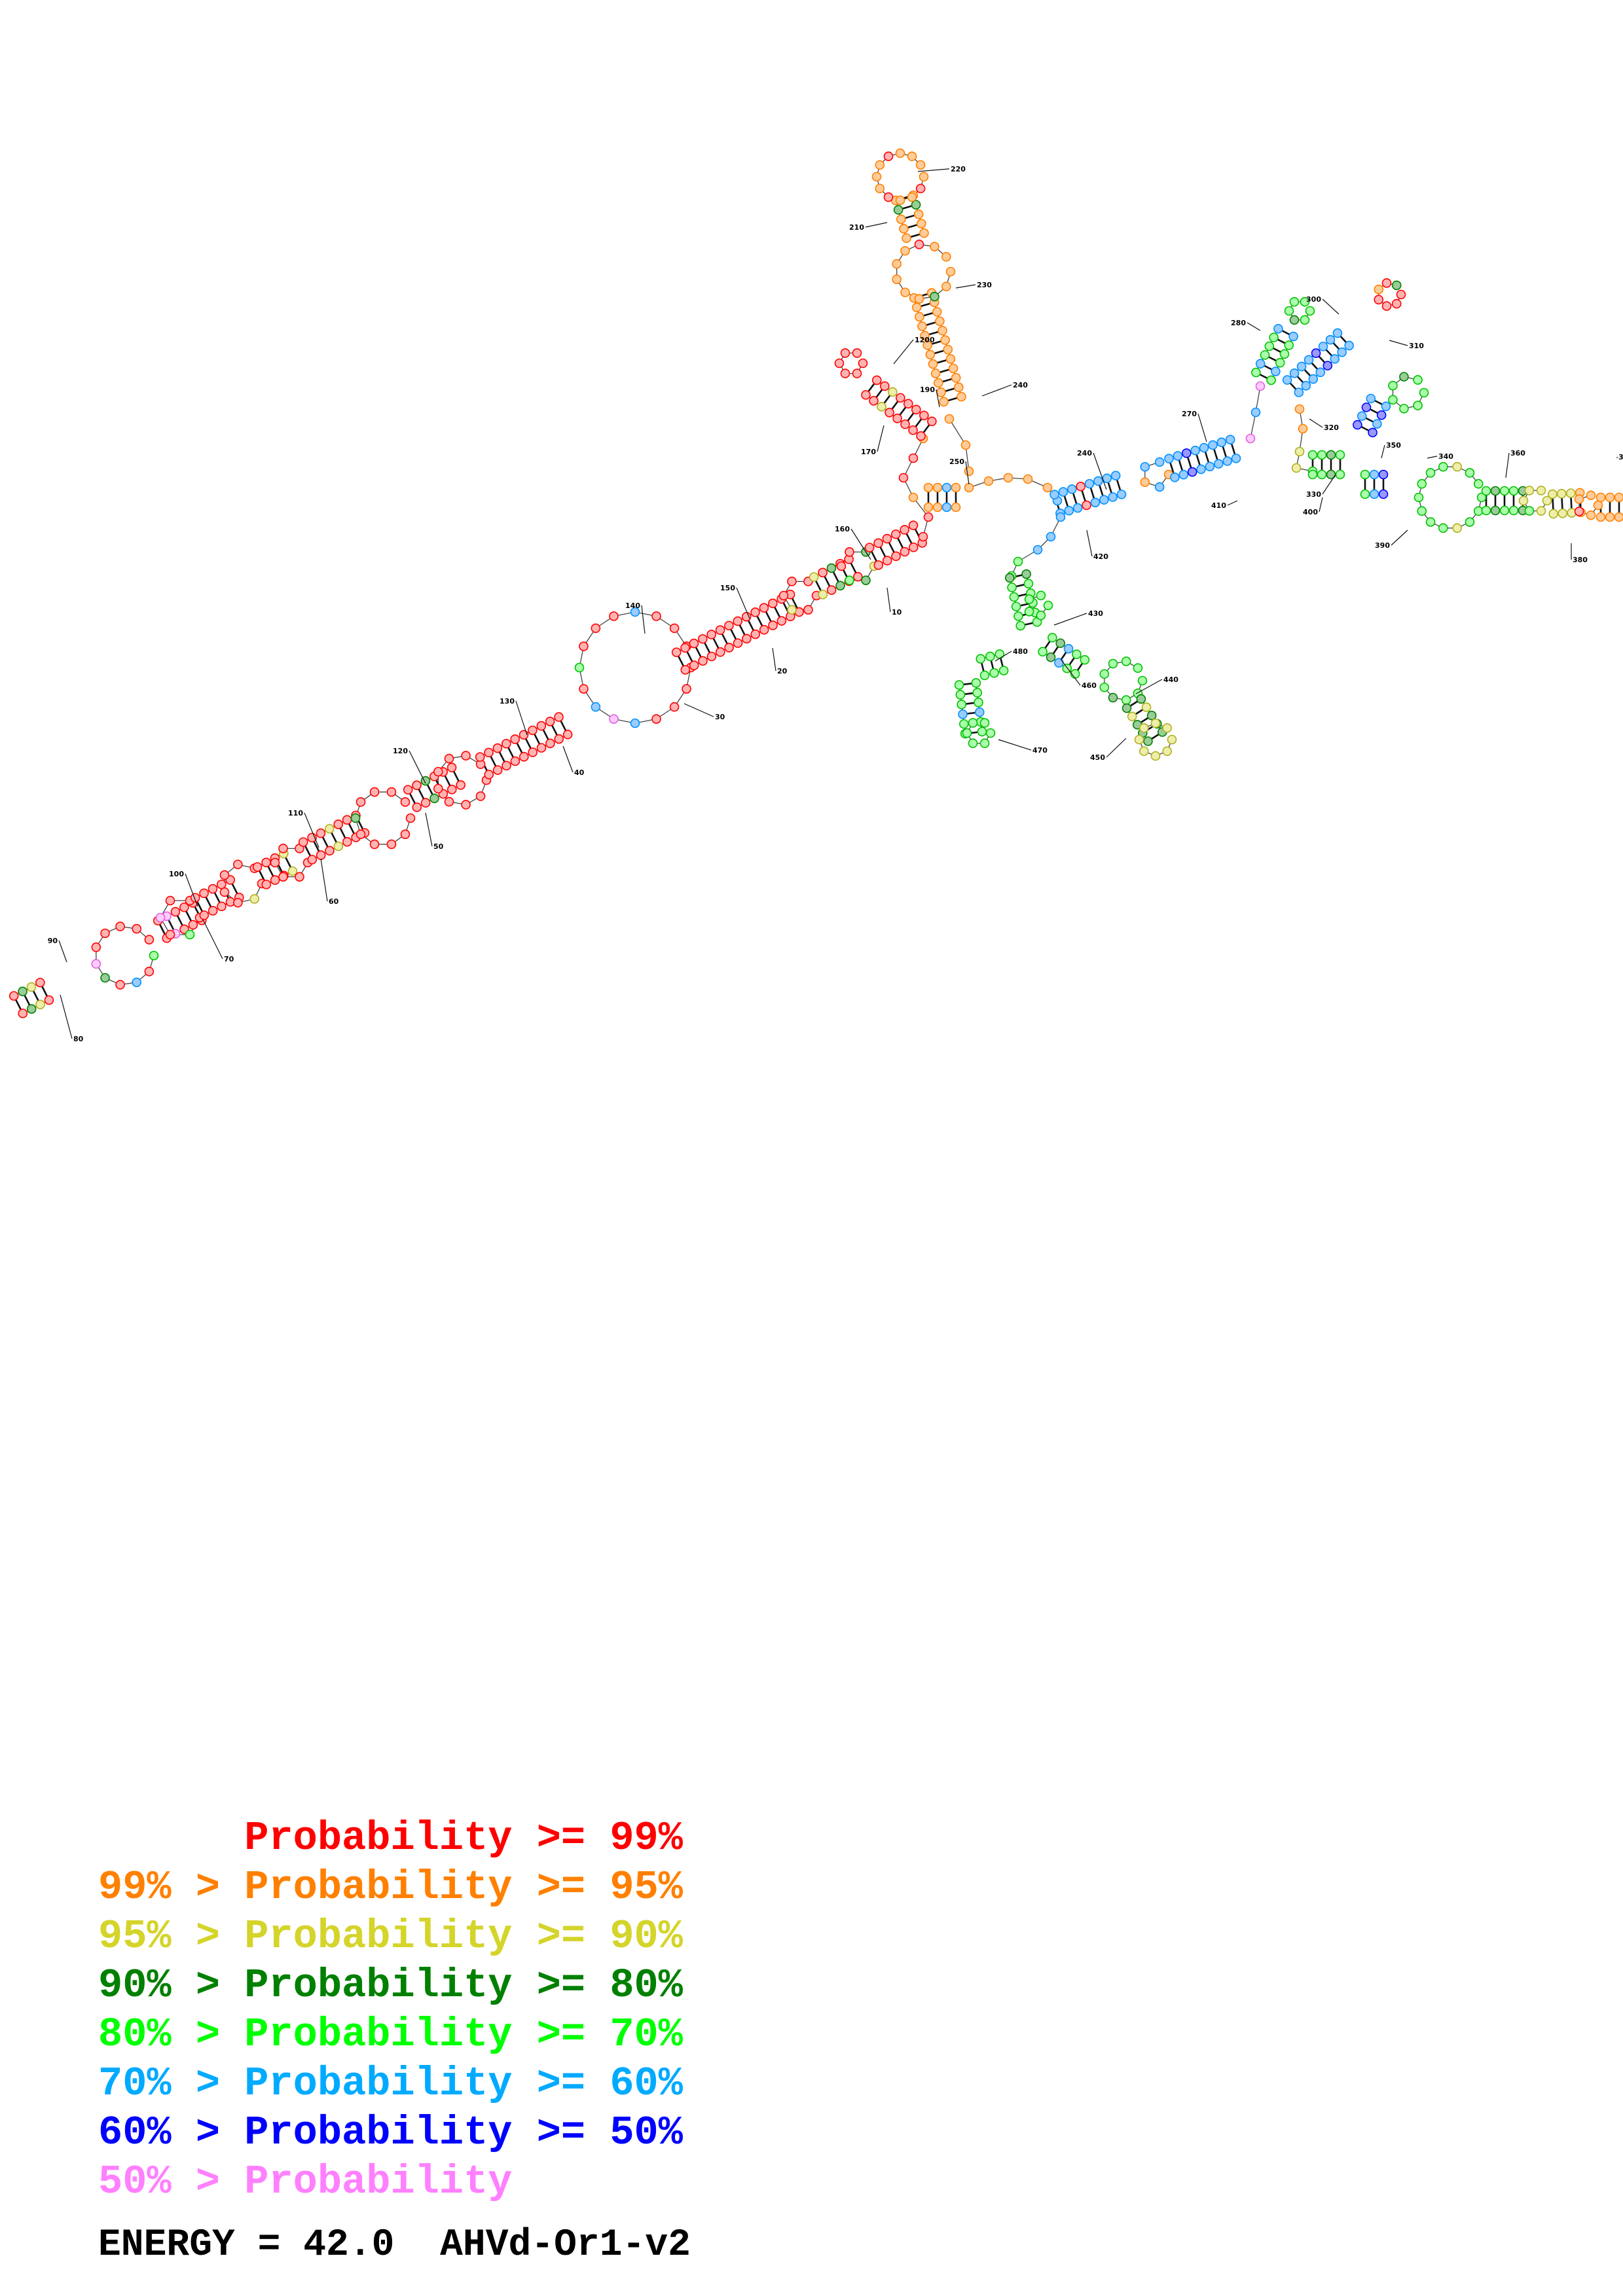  Describe the element at coordinates (390, 1838) in the screenshot. I see `legend-row-p99: Probability >= 99%` at that location.